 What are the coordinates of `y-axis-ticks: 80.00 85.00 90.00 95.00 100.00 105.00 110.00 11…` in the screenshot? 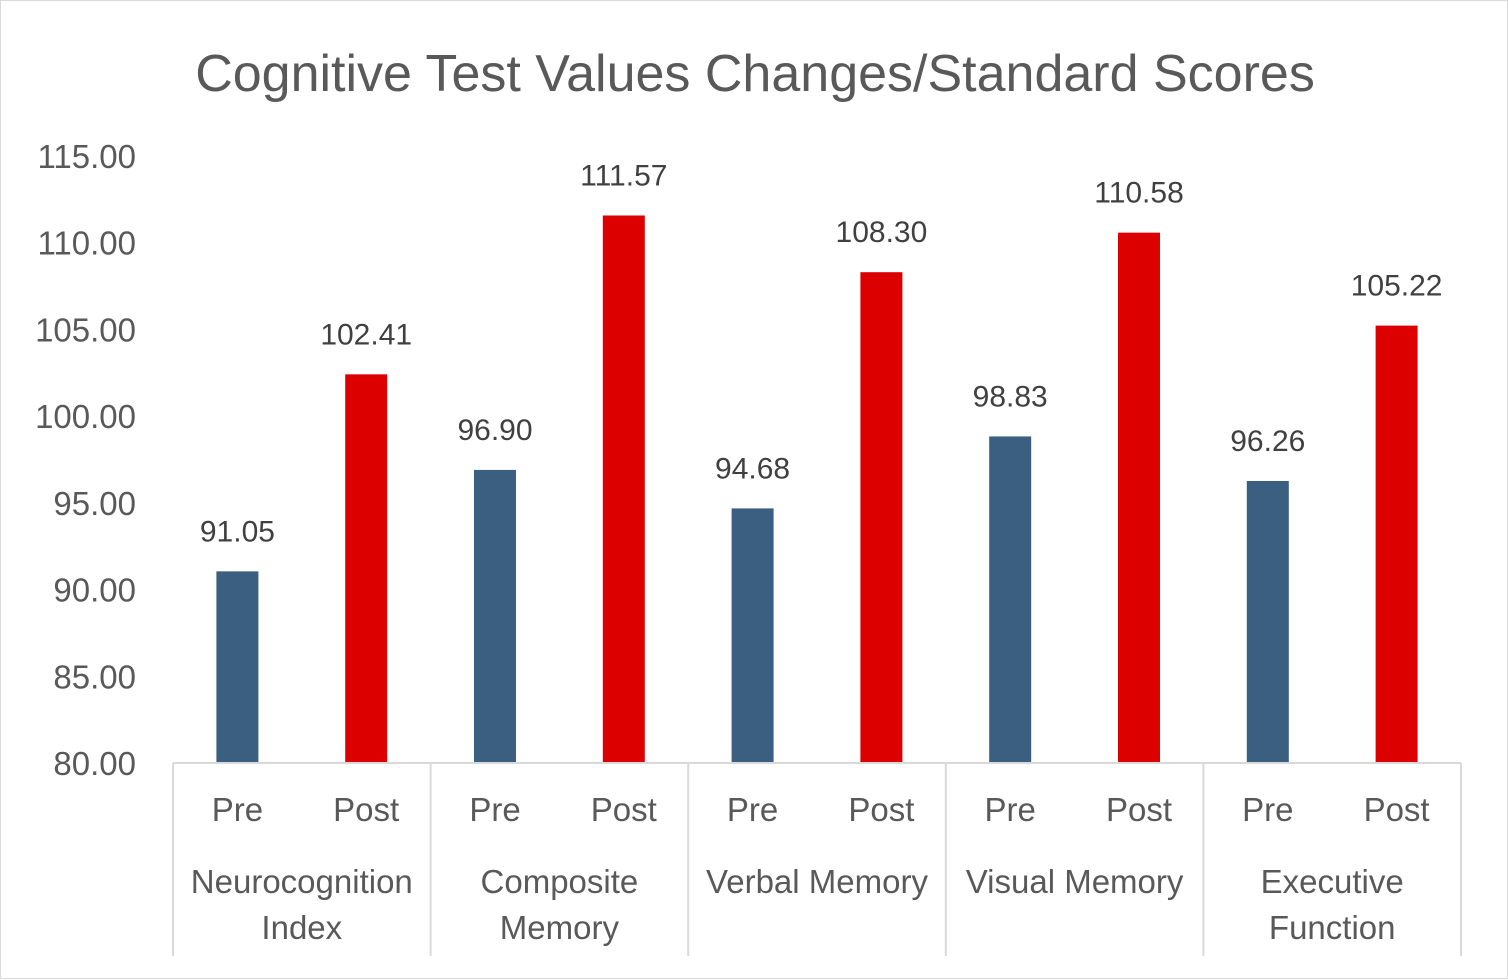 It's located at (85, 460).